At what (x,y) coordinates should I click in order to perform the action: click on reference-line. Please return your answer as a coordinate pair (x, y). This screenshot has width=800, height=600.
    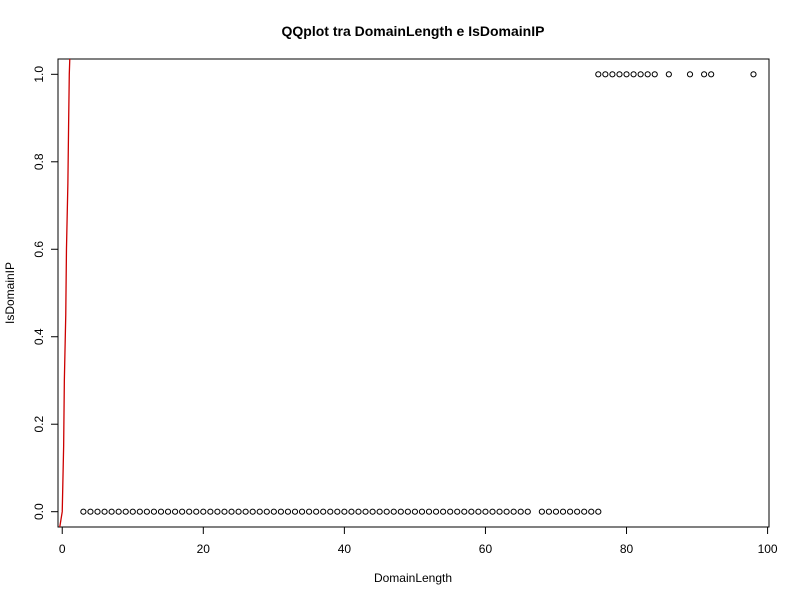
    Looking at the image, I should click on (65, 293).